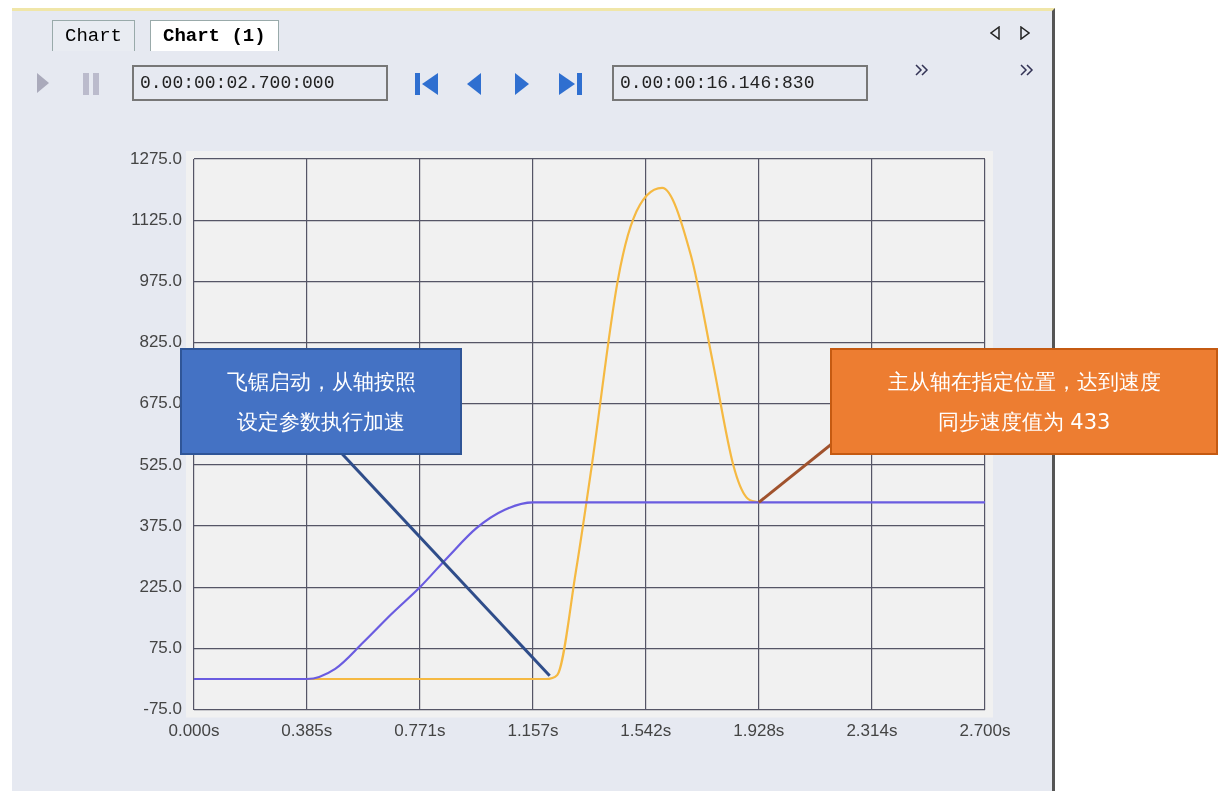  I want to click on y-tick-label: -75.0, so click(162, 709).